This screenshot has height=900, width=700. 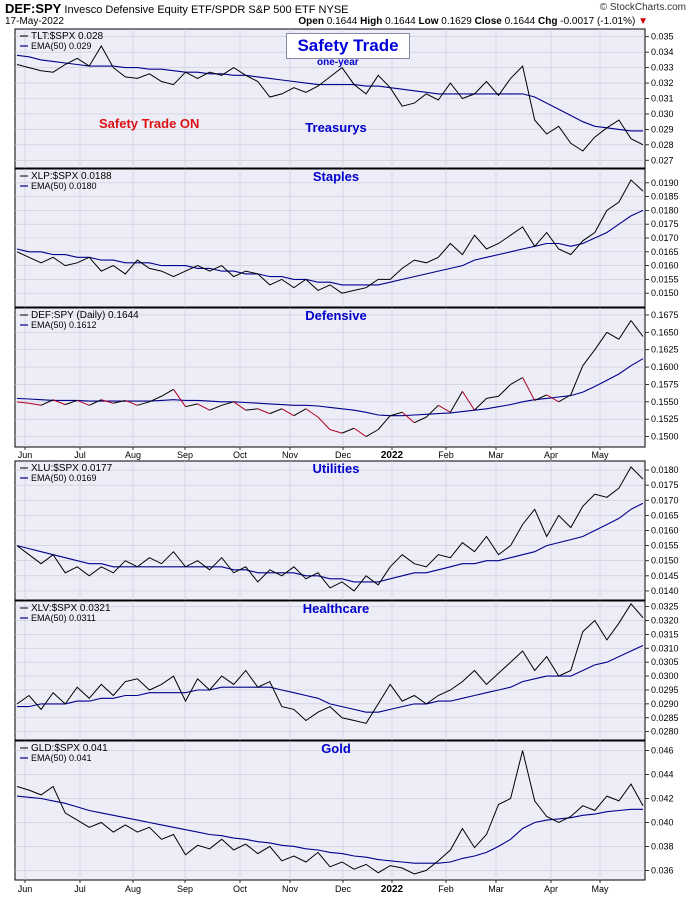 I want to click on legend-price-label: GLD:$SPX 0.041, so click(x=69, y=748).